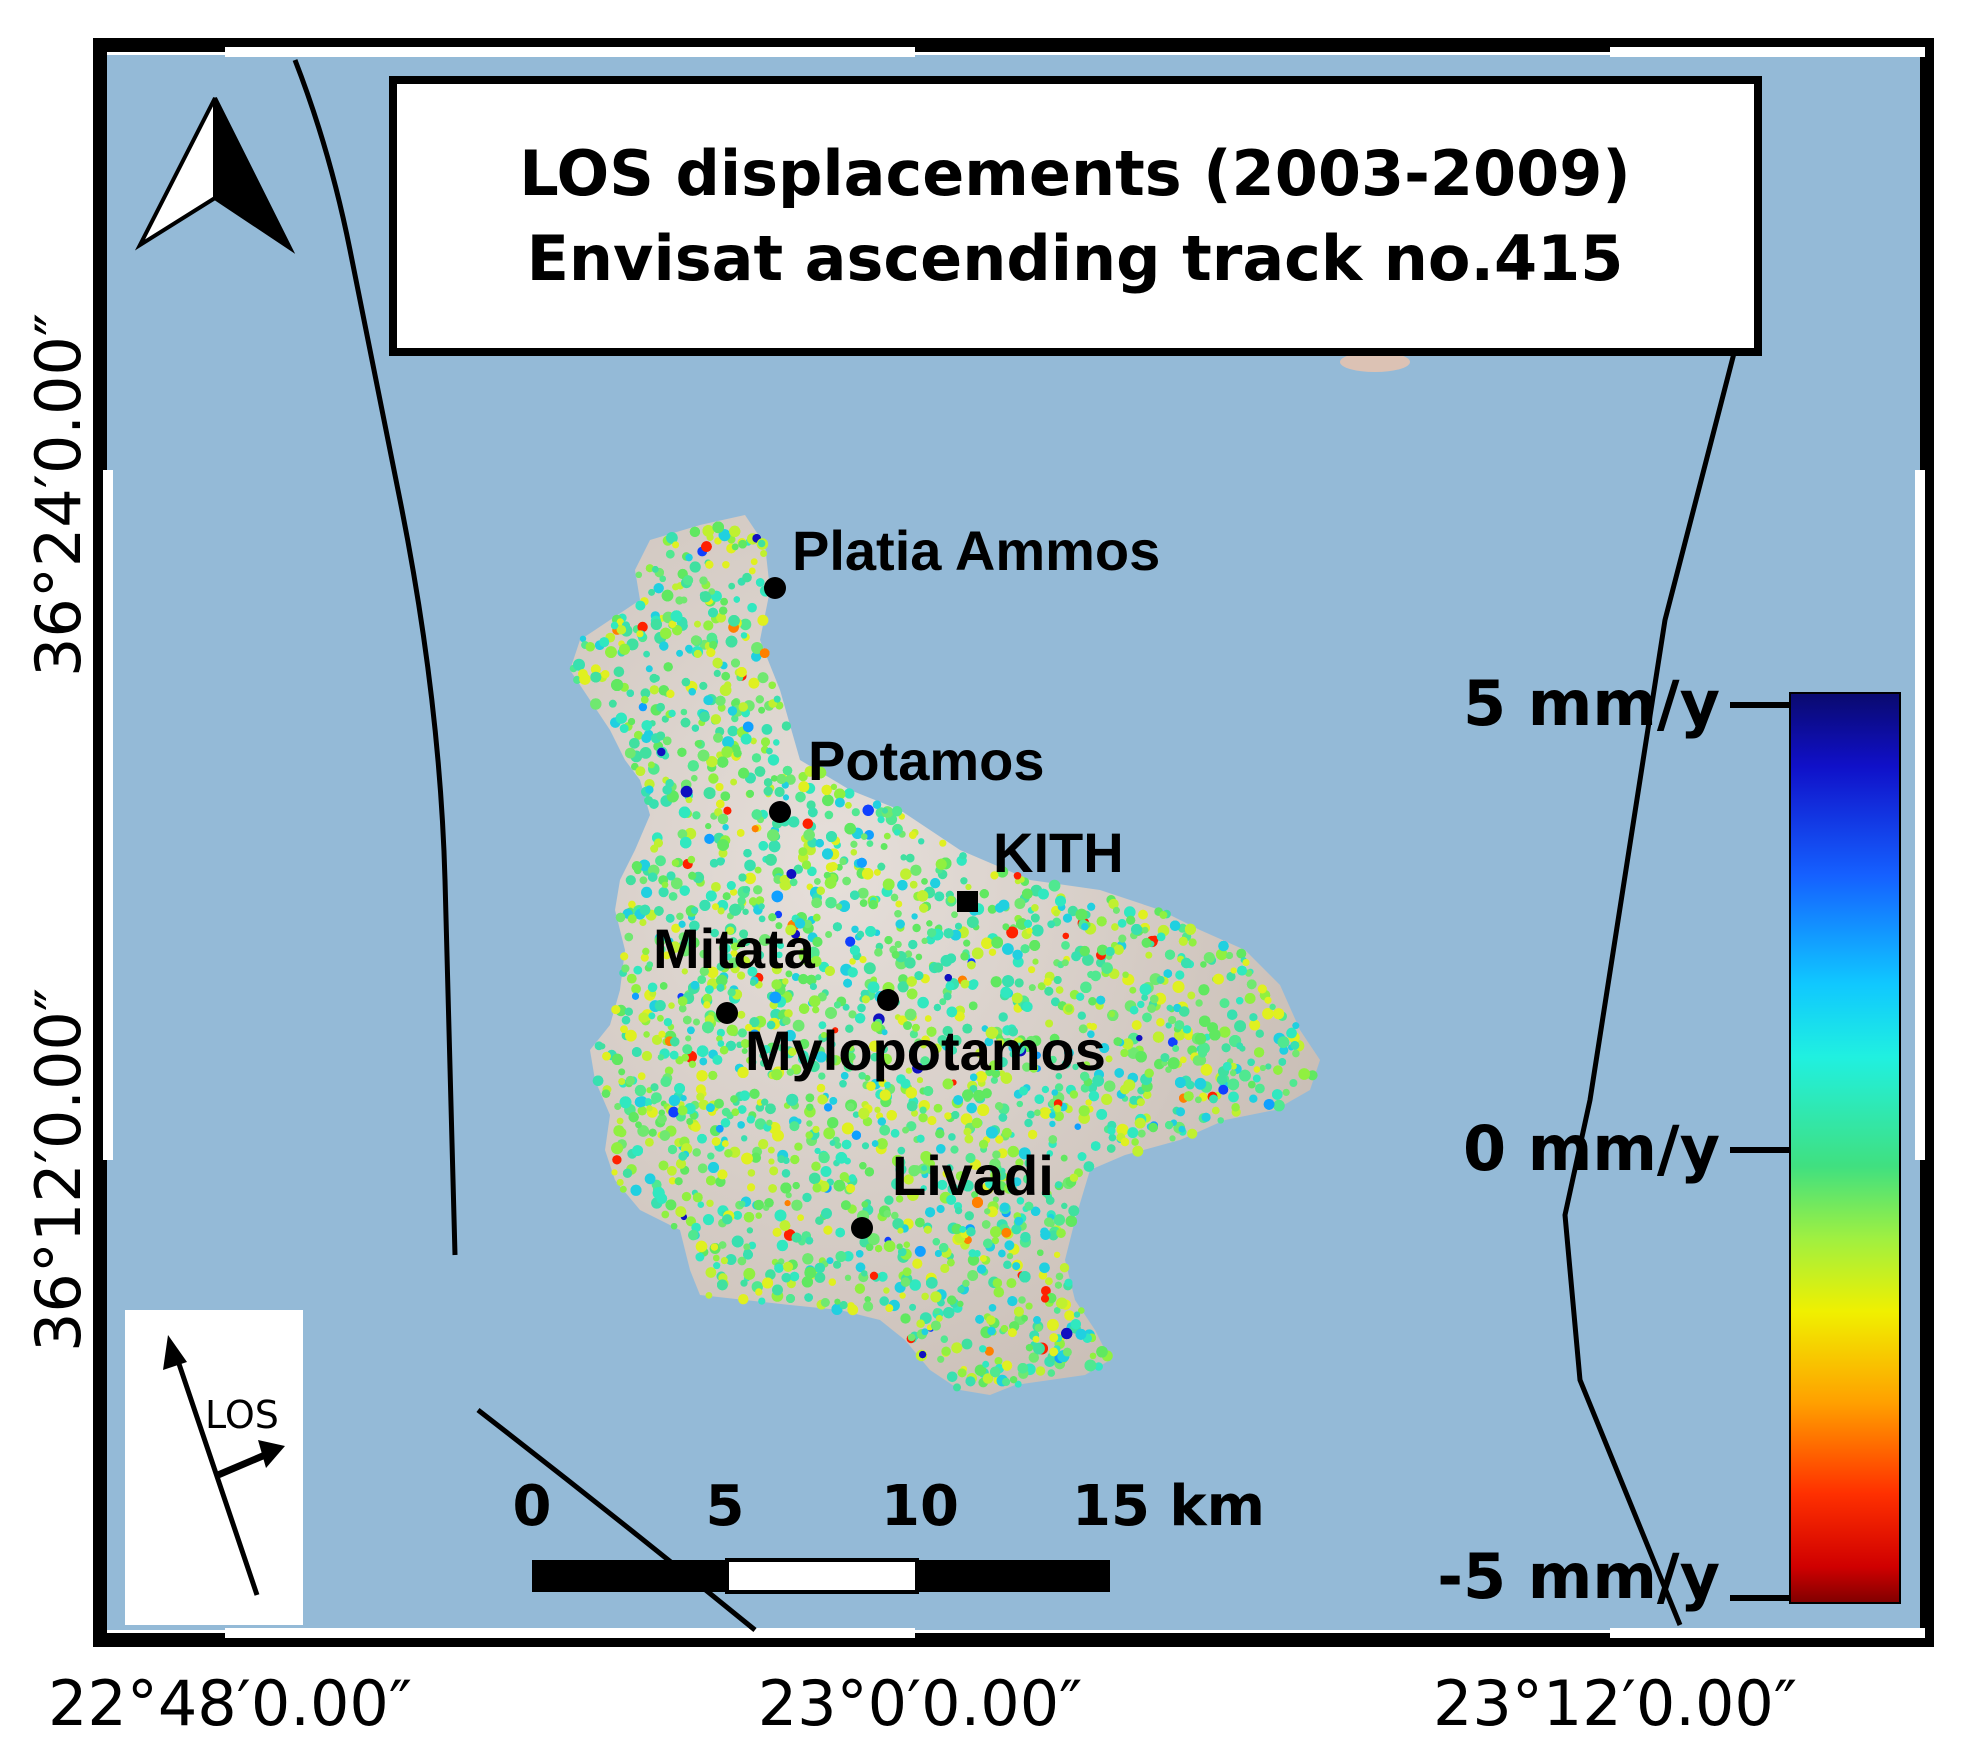 The image size is (1970, 1747). What do you see at coordinates (1591, 1148) in the screenshot?
I see `colorbar-mid-label: 0 mm/y` at bounding box center [1591, 1148].